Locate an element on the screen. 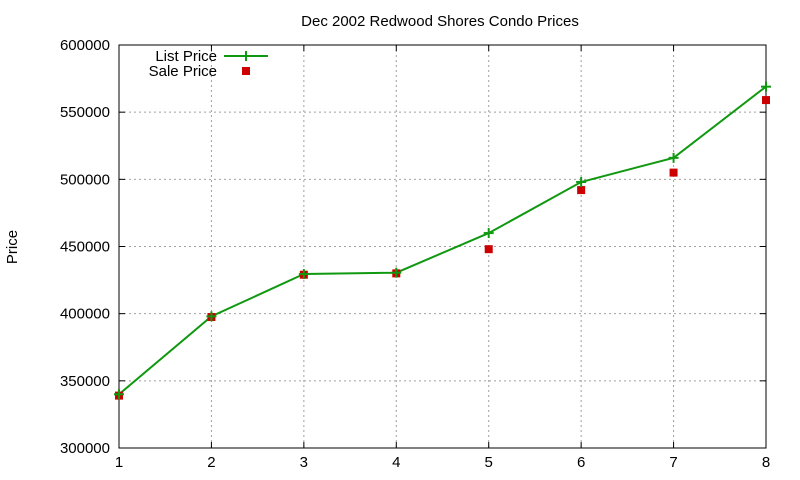 This screenshot has width=800, height=480. y-tick-label: 300000 is located at coordinates (85, 448).